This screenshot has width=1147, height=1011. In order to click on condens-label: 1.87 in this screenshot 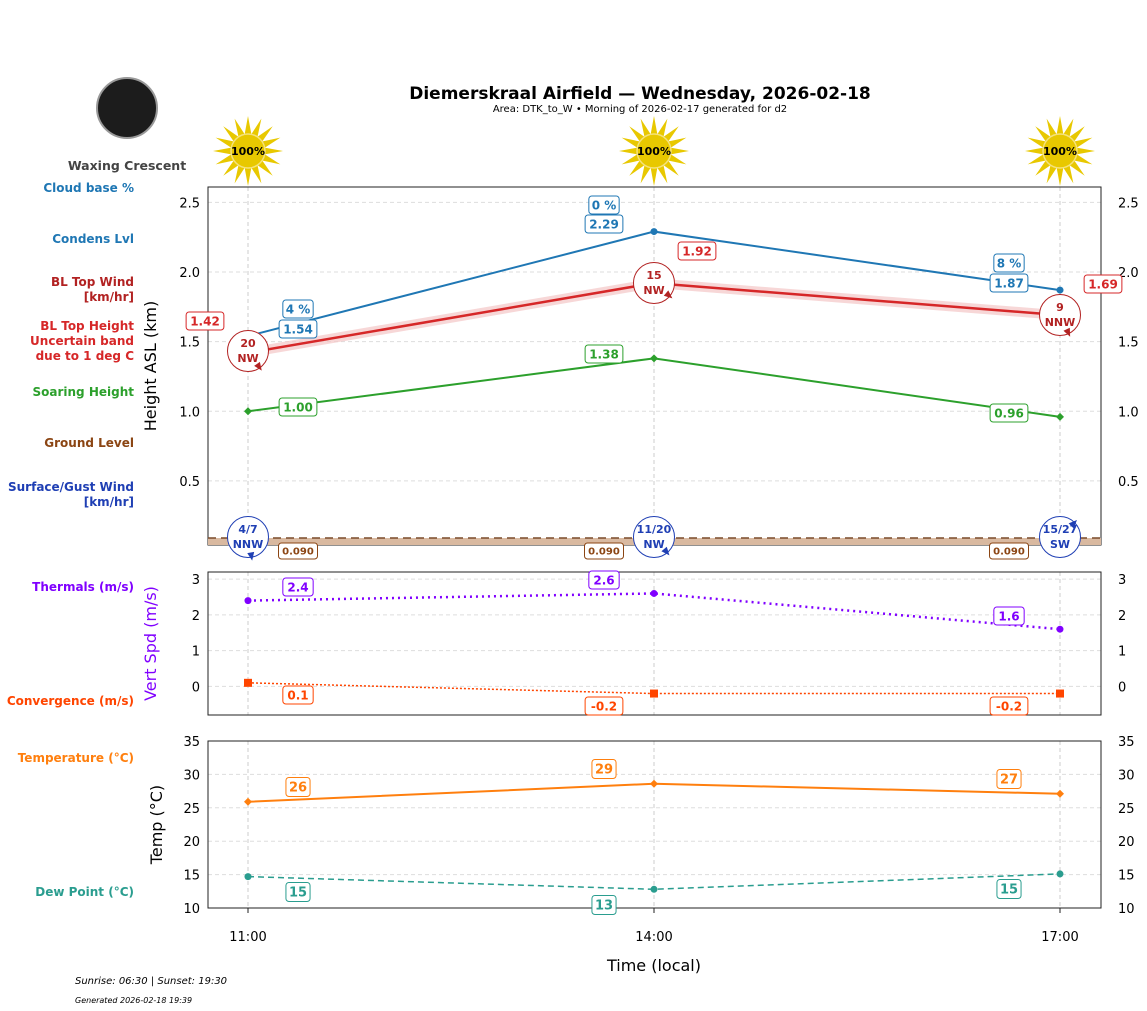, I will do `click(1009, 283)`.